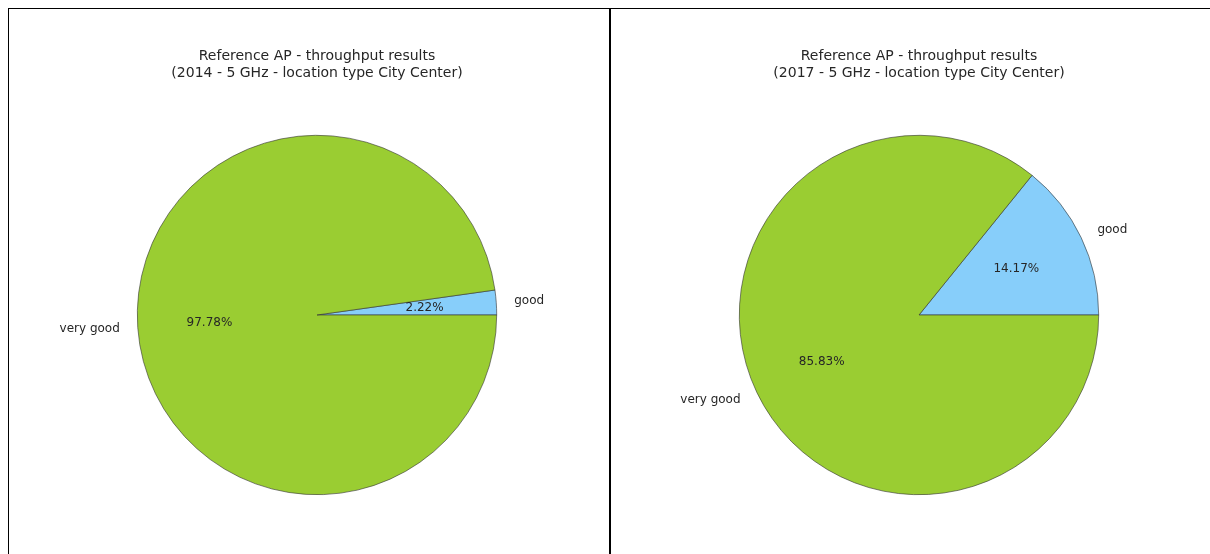  Describe the element at coordinates (424, 306) in the screenshot. I see `data-label: 2.22%` at that location.